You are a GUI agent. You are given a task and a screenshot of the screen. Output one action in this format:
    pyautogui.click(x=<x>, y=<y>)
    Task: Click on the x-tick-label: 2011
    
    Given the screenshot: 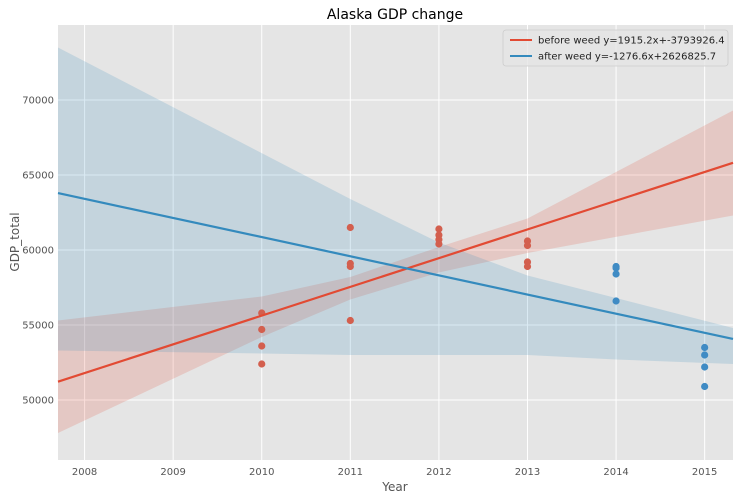 What is the action you would take?
    pyautogui.click(x=350, y=472)
    